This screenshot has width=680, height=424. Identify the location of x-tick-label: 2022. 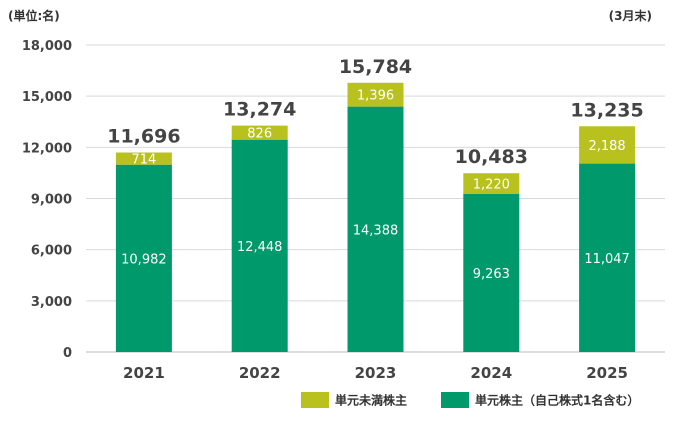
(260, 373).